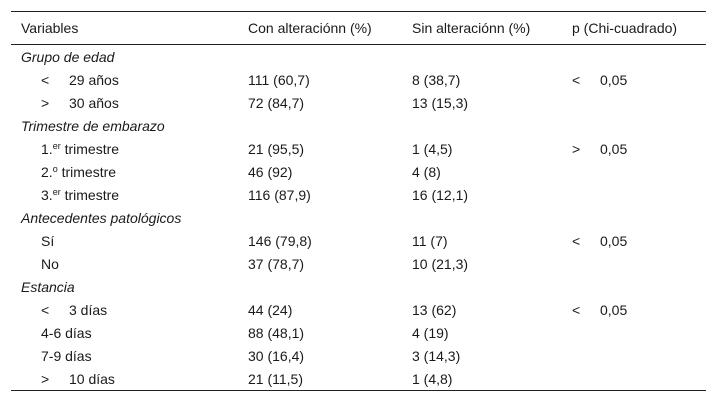 The image size is (718, 407). I want to click on row-label-text: No, so click(50, 263).